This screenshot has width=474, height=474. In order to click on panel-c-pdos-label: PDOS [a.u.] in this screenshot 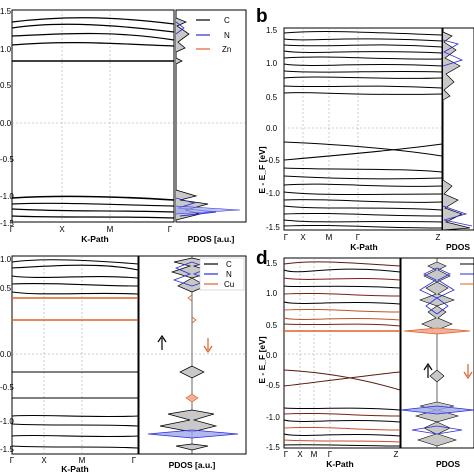, I will do `click(192, 465)`.